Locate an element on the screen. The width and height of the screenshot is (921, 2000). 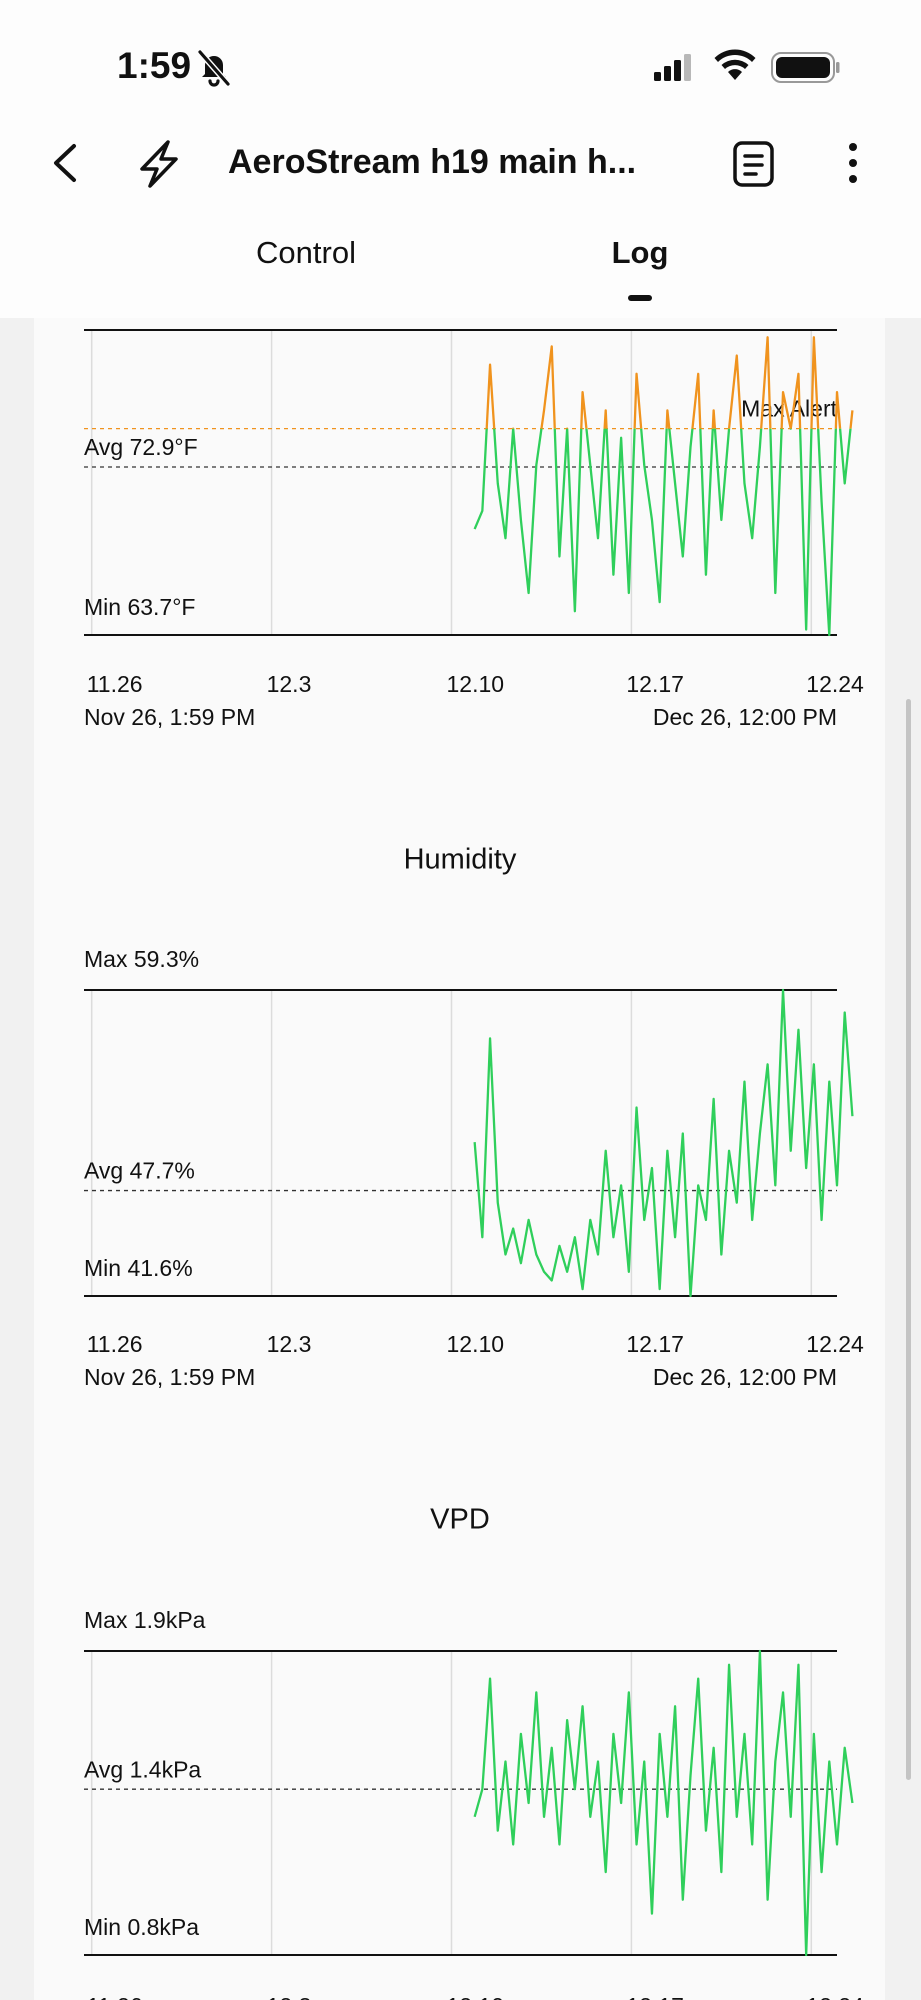
chart-title: VPD is located at coordinates (460, 1520).